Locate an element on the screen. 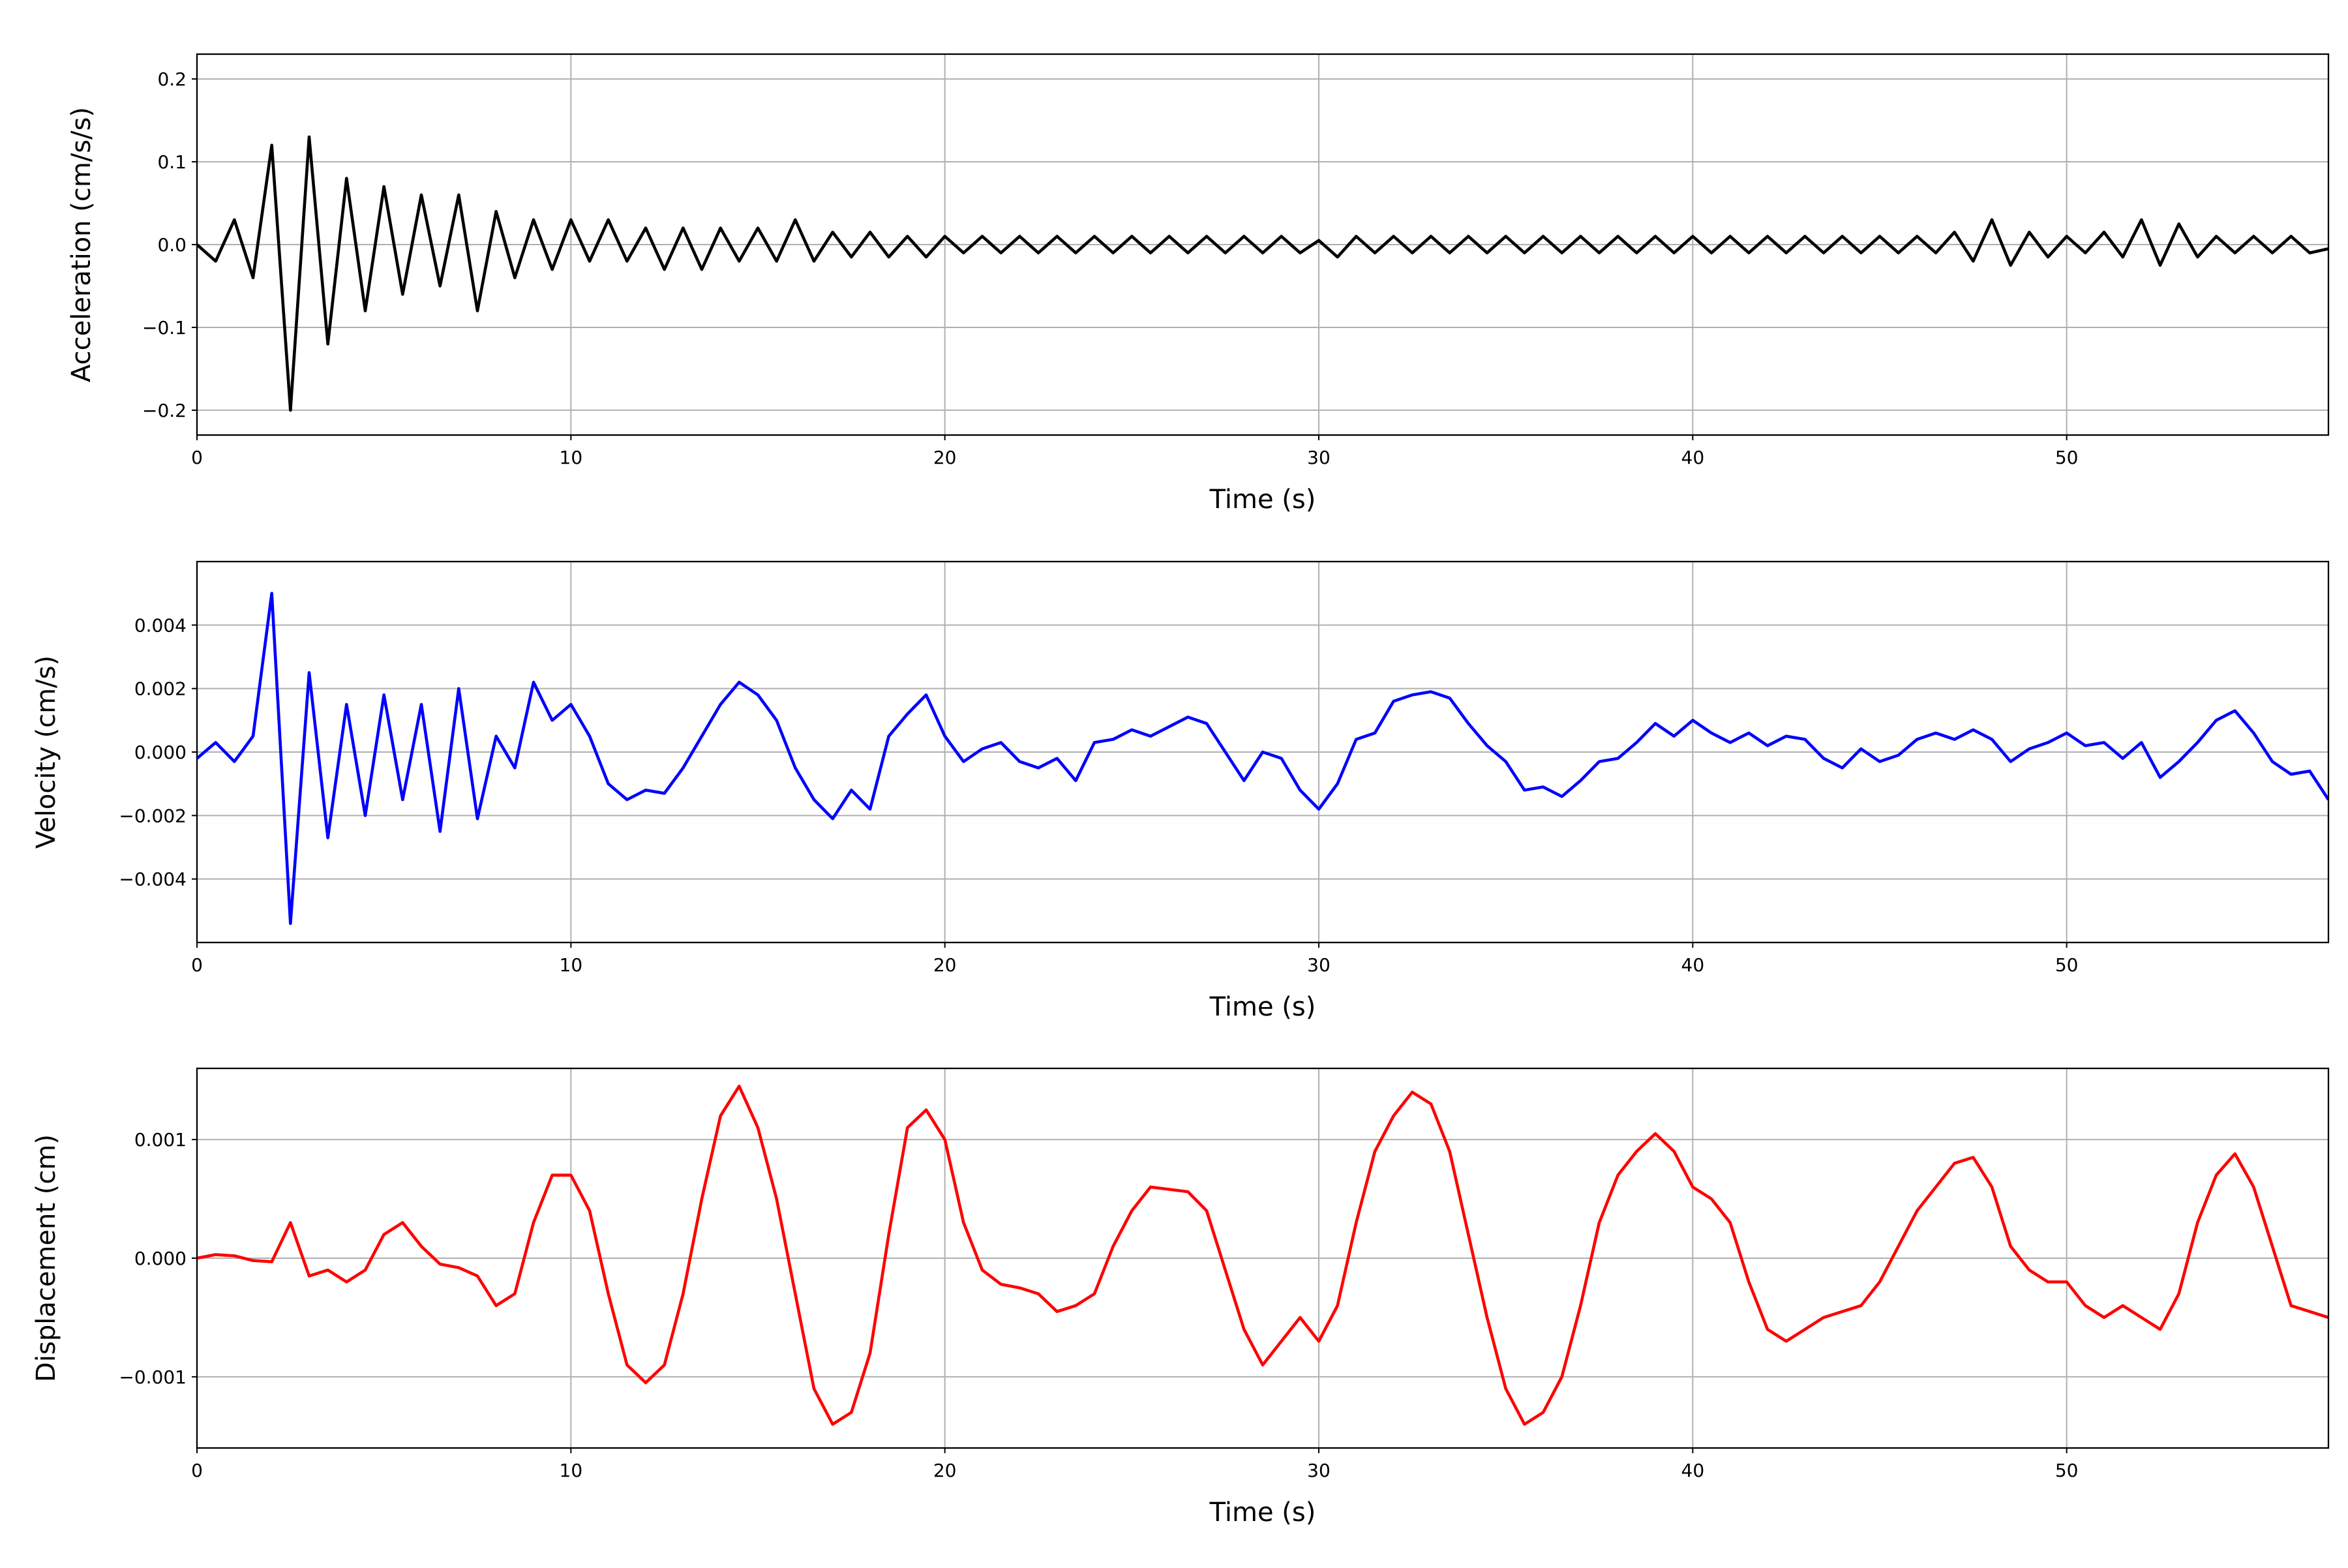  y-axis-label: Velocity (cm/s) is located at coordinates (46, 752).